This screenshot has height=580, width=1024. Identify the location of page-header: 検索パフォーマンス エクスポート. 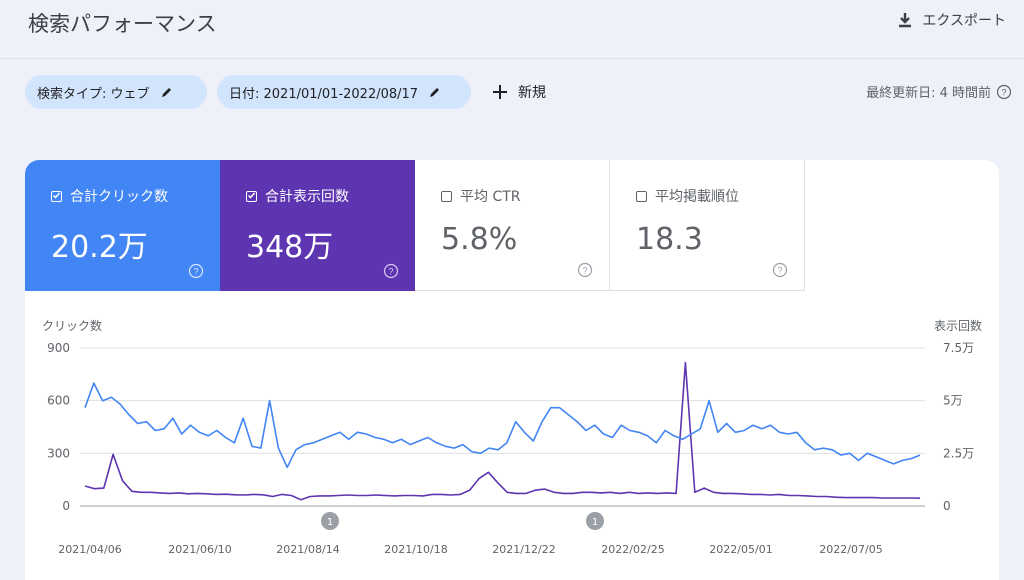
(512, 29).